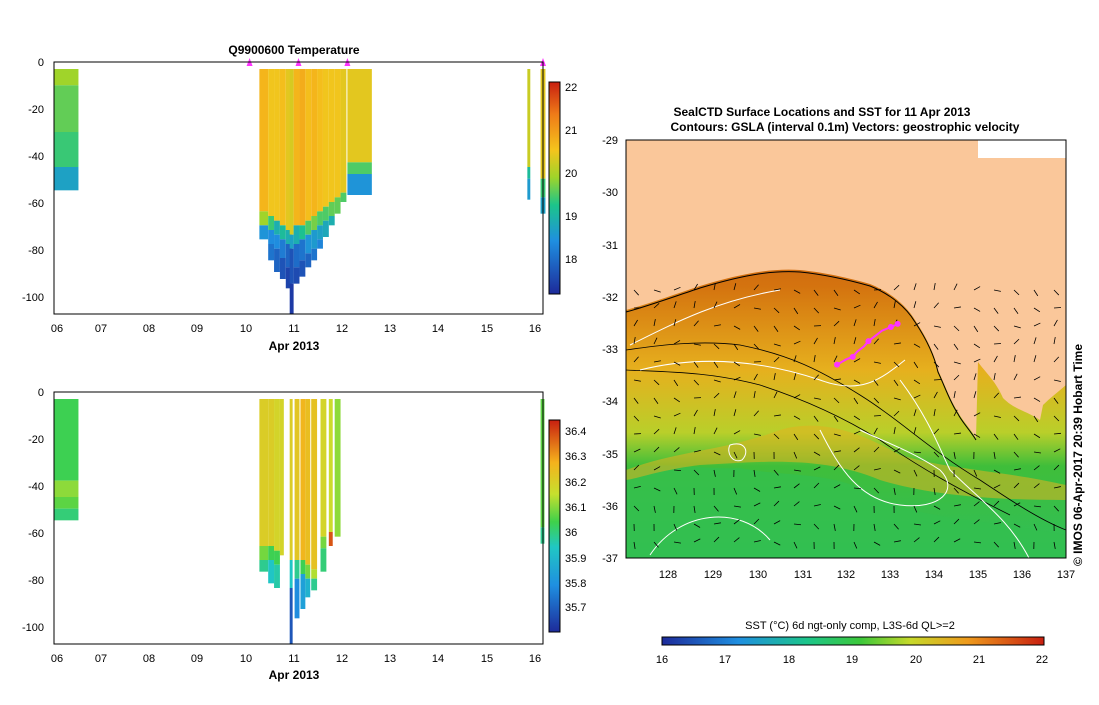 The image size is (1099, 705). I want to click on temperature-x-label: Apr 2013, so click(294, 346).